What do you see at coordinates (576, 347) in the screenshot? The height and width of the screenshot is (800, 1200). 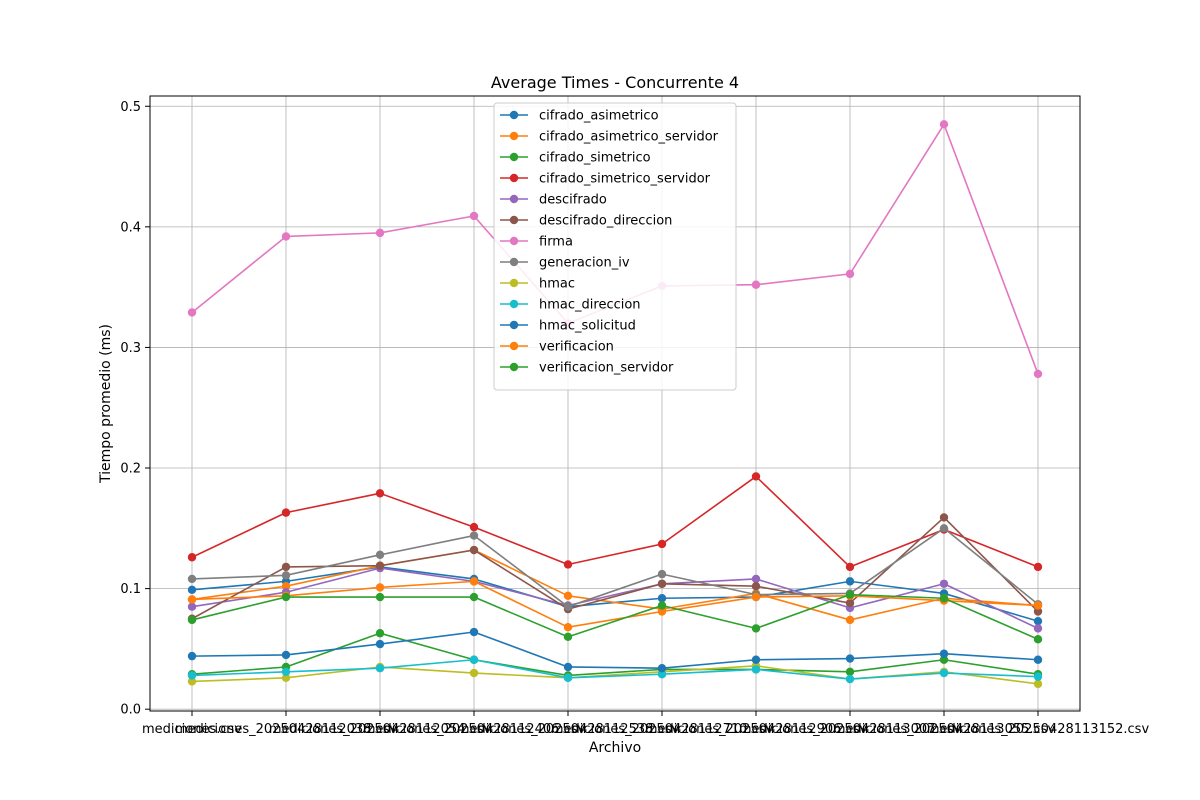 I see `legend-label: verificacion` at bounding box center [576, 347].